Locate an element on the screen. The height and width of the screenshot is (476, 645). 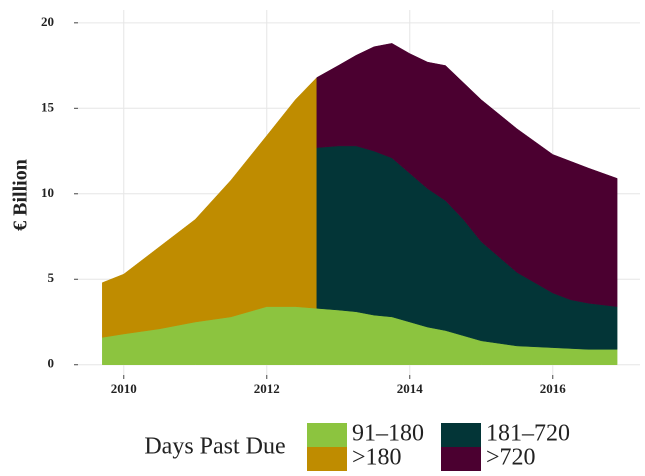
legend-label: 91–180 is located at coordinates (388, 434).